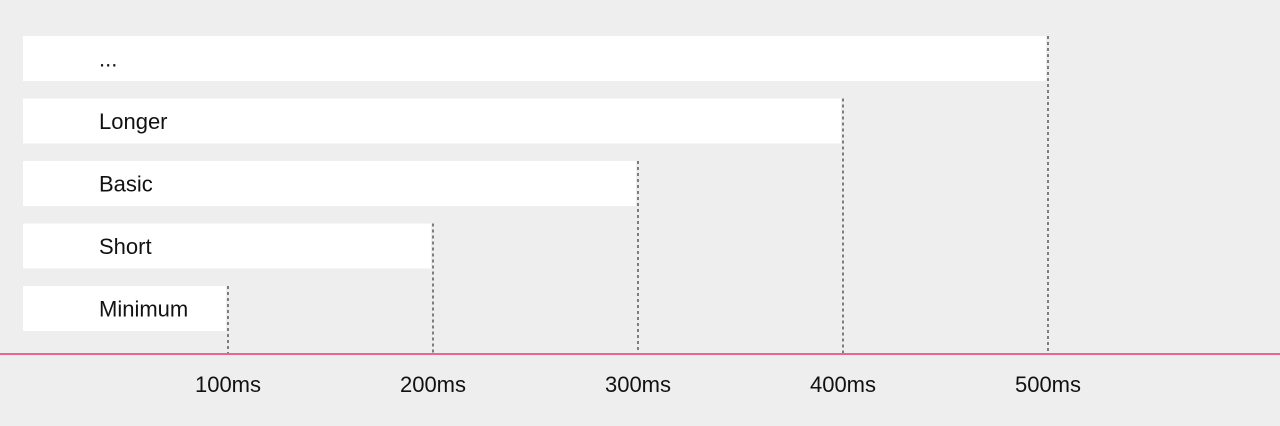  I want to click on bar-label-longer: Longer, so click(133, 121).